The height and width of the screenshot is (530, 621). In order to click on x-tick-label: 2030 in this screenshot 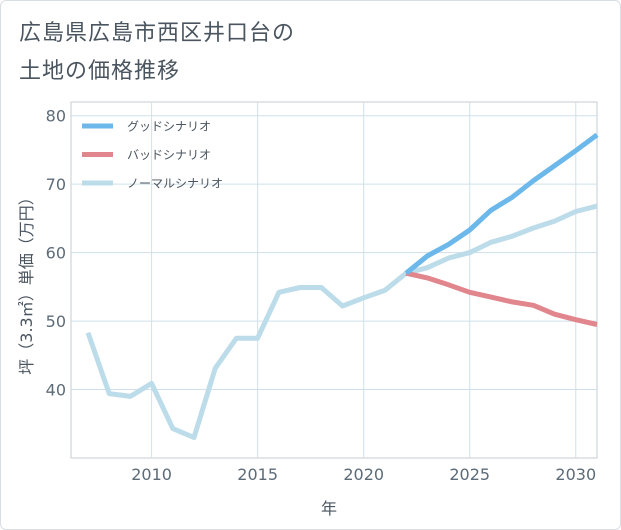, I will do `click(575, 474)`.